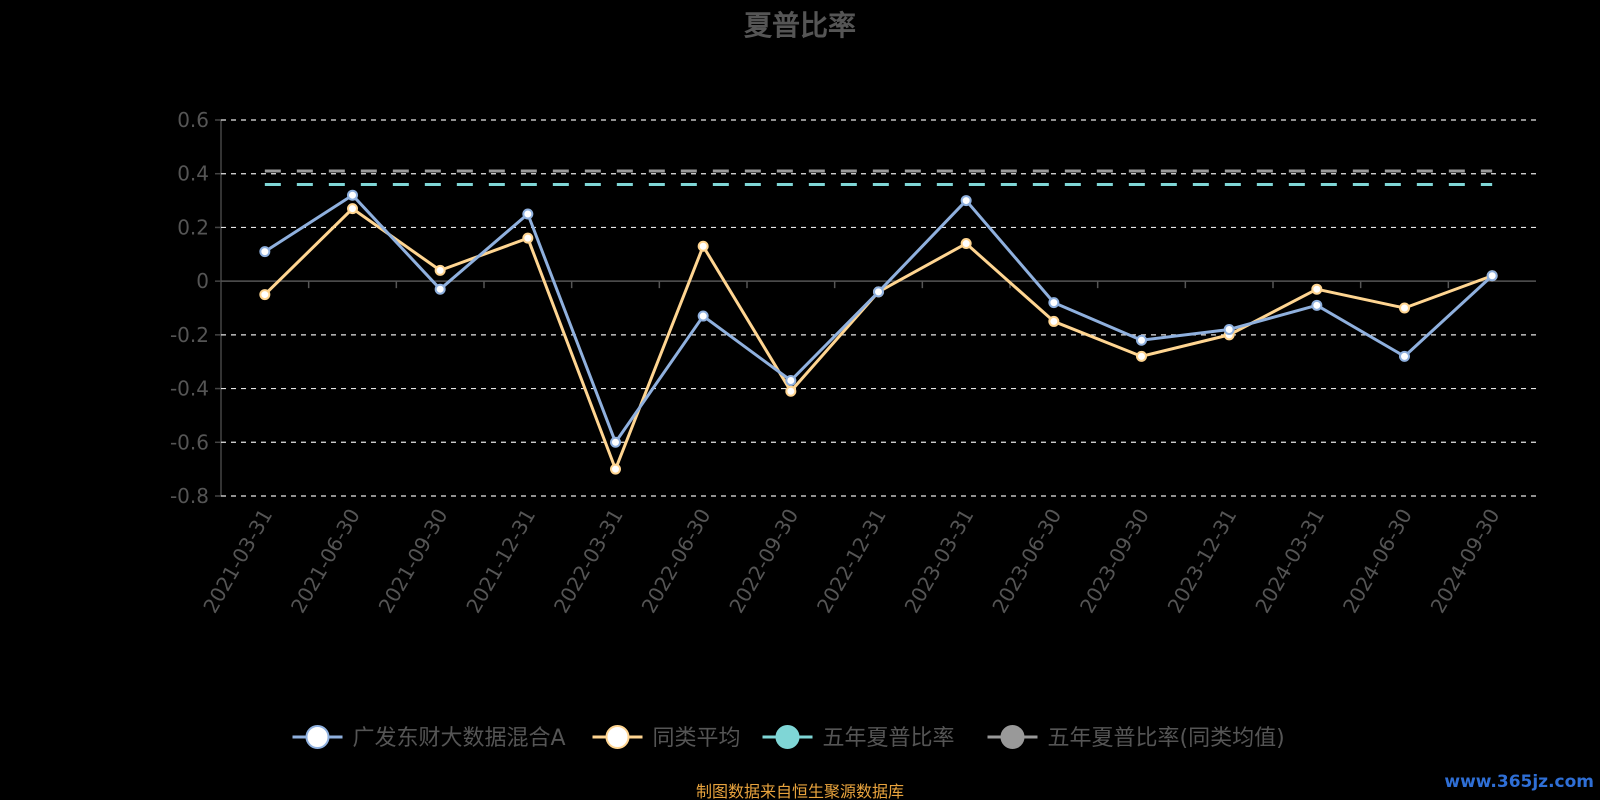 The width and height of the screenshot is (1600, 800). What do you see at coordinates (193, 174) in the screenshot?
I see `y-tick-label: 0.4` at bounding box center [193, 174].